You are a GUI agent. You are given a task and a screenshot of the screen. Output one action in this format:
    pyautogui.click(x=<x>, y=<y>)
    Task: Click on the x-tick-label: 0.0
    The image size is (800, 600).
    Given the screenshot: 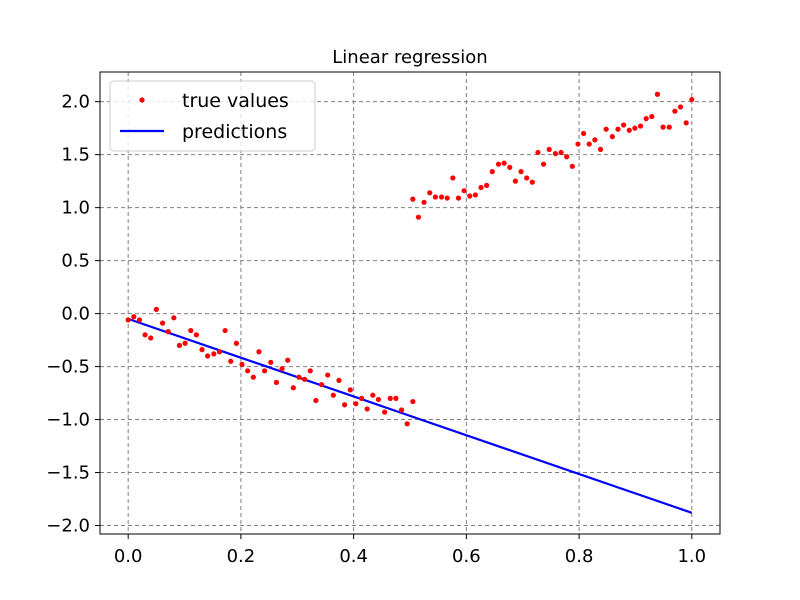 What is the action you would take?
    pyautogui.click(x=128, y=556)
    